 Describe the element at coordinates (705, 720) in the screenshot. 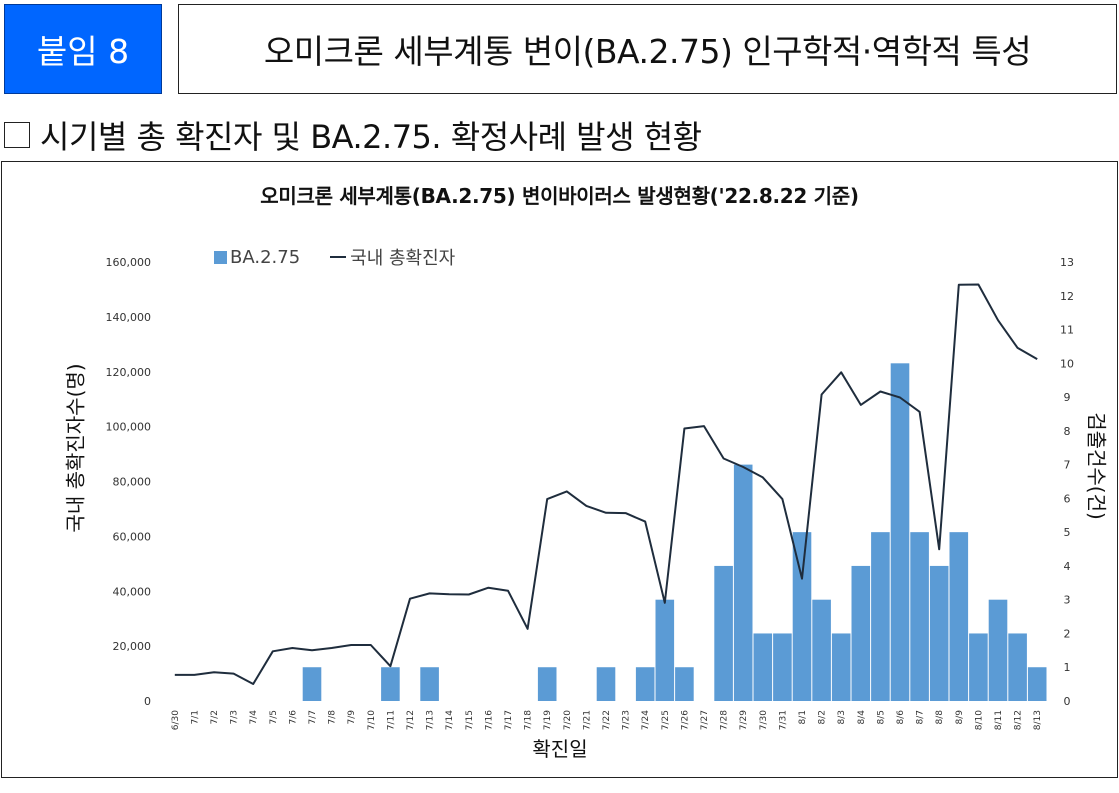

I see `x-tick-label: 7/27` at that location.